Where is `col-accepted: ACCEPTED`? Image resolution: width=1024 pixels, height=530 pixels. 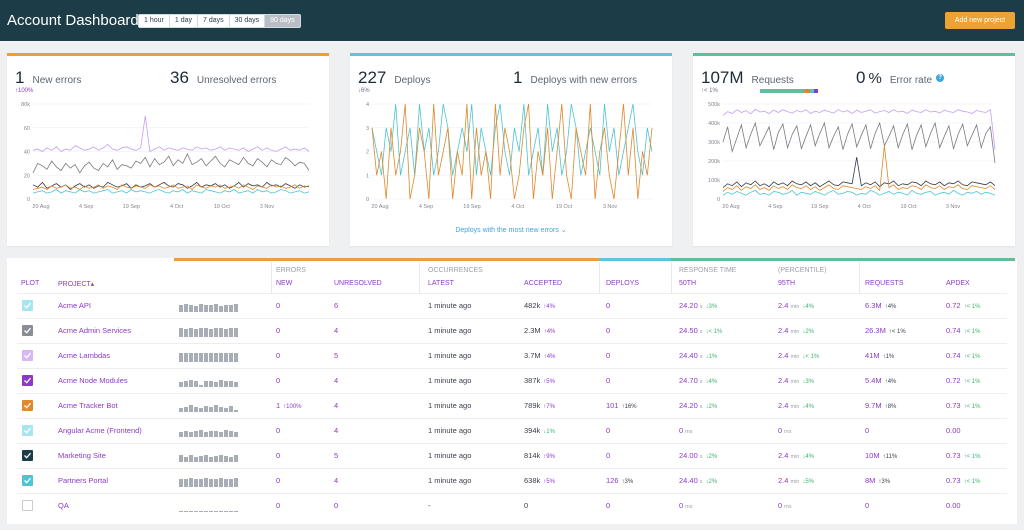 col-accepted: ACCEPTED is located at coordinates (543, 283).